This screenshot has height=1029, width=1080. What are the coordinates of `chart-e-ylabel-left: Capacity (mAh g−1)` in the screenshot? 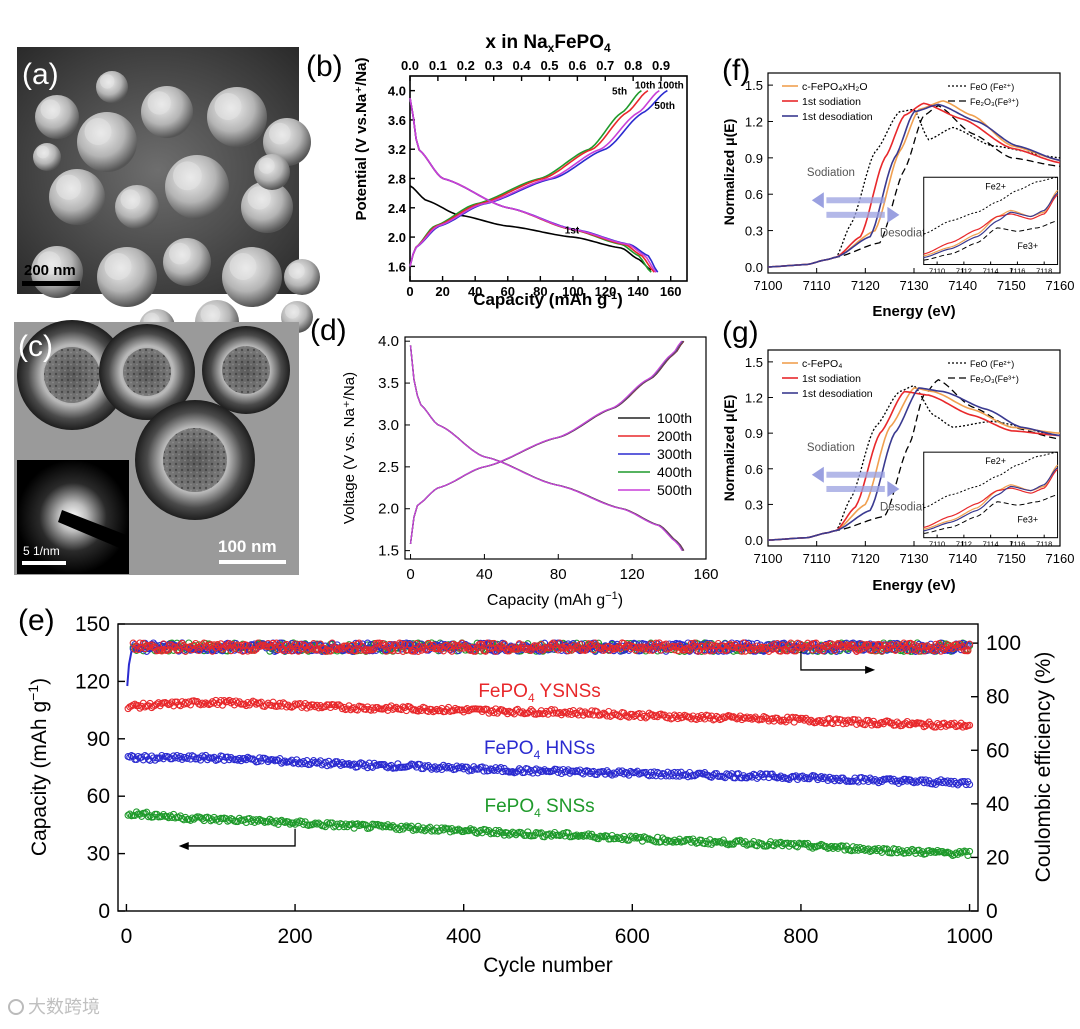 It's located at (38, 767).